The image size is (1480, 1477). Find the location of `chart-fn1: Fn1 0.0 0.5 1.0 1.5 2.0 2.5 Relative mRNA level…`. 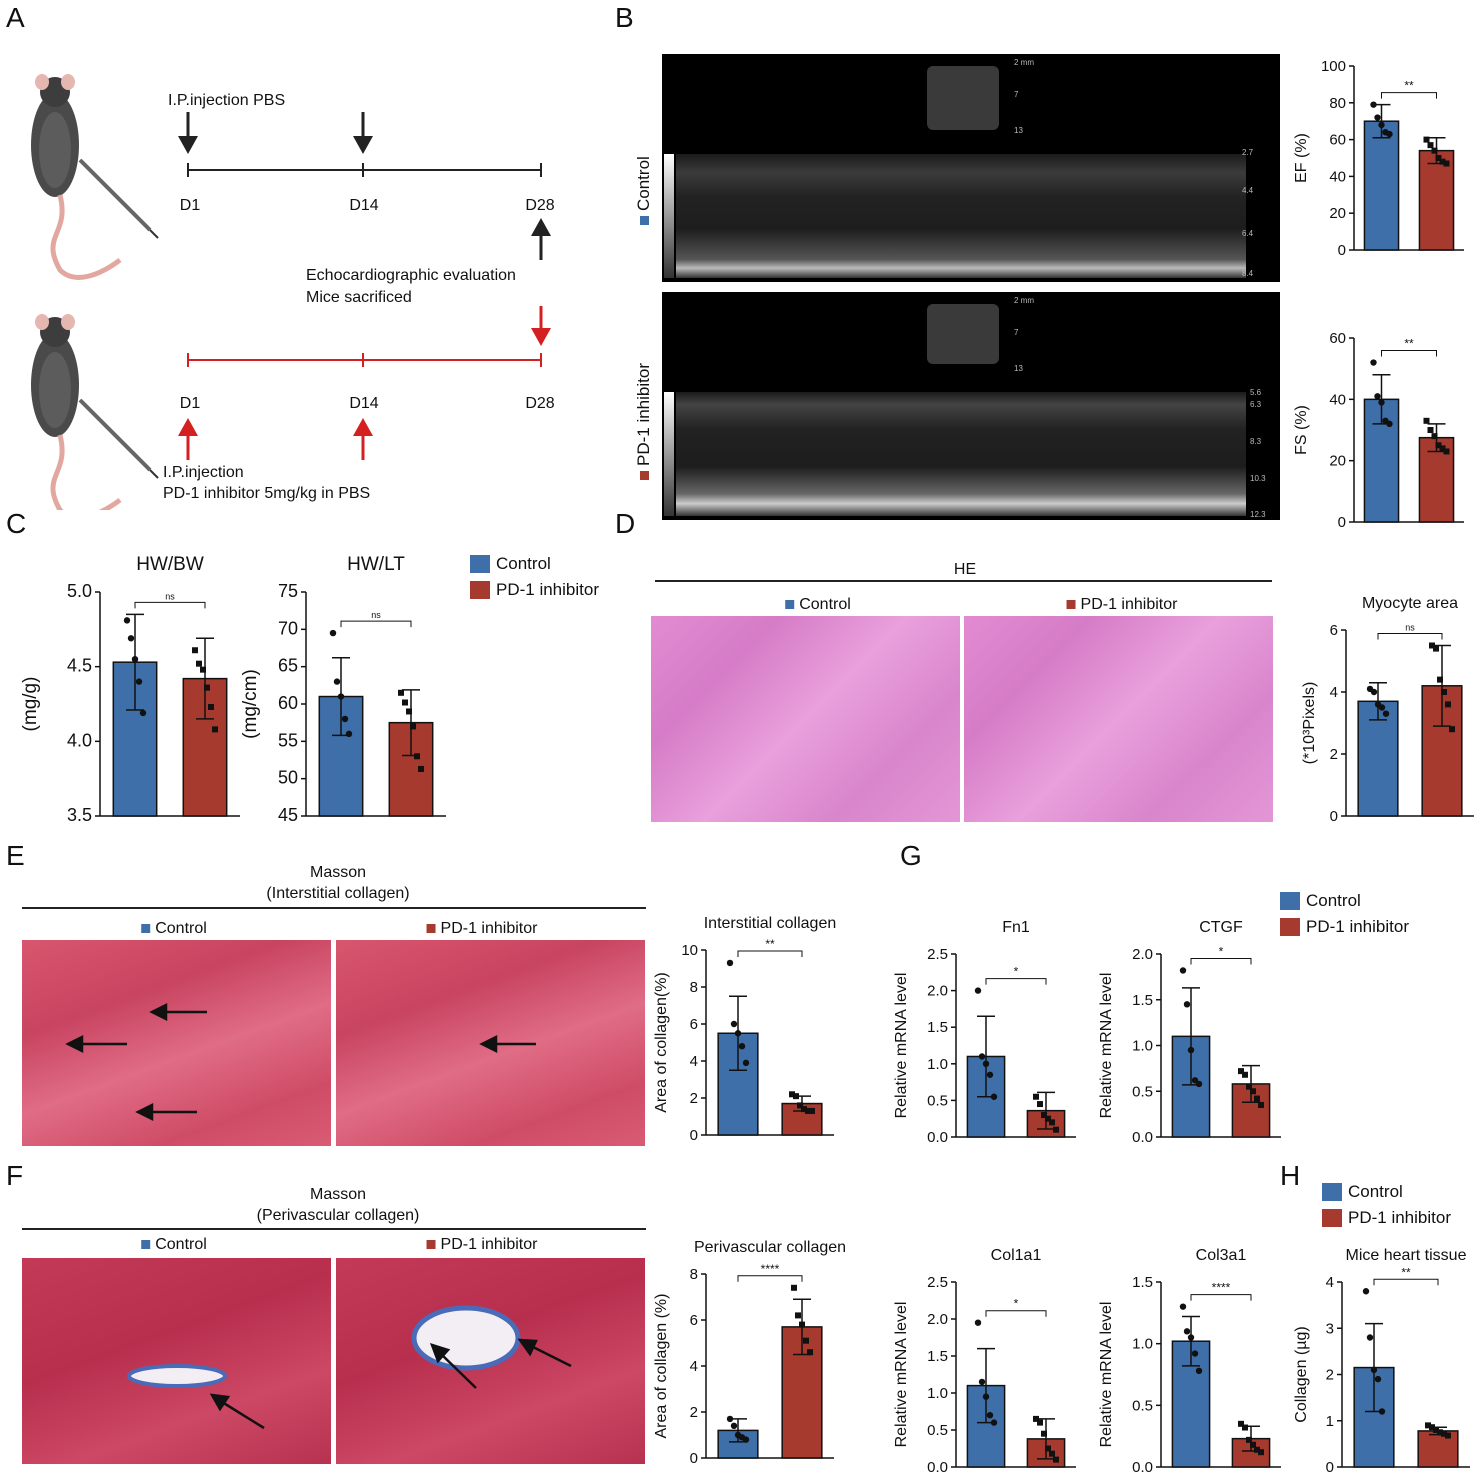

chart-fn1: Fn1 0.0 0.5 1.0 1.5 2.0 2.5 Relative mRNA level… is located at coordinates (984, 1032).